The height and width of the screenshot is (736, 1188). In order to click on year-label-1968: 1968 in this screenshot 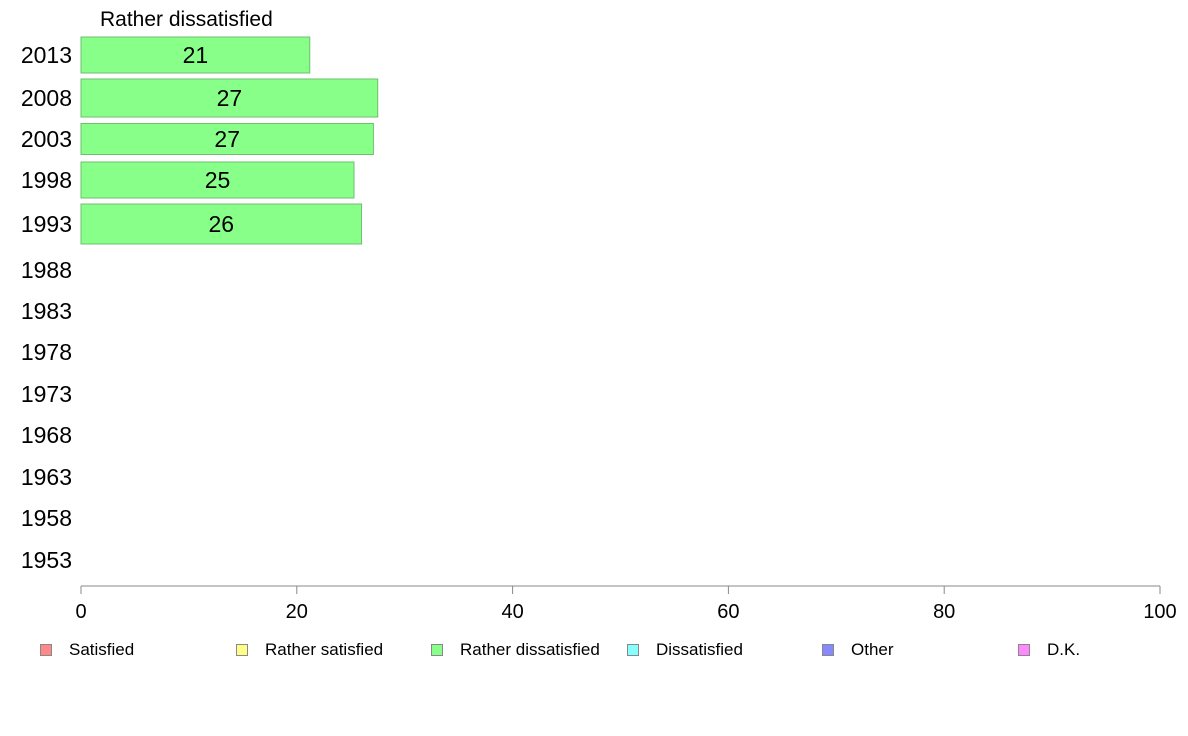, I will do `click(46, 435)`.